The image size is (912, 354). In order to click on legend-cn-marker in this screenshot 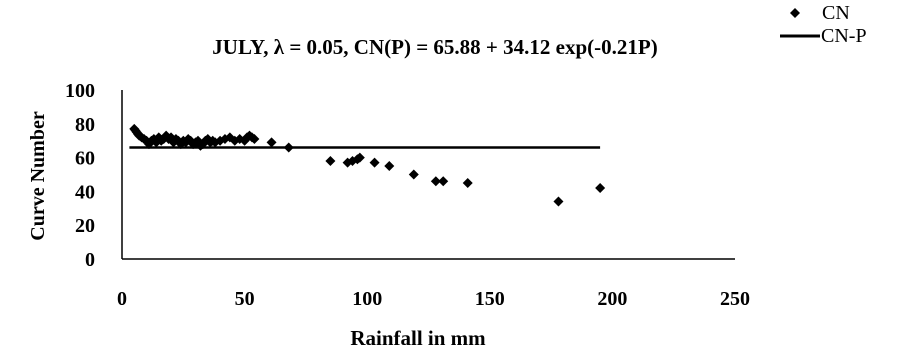, I will do `click(795, 13)`.